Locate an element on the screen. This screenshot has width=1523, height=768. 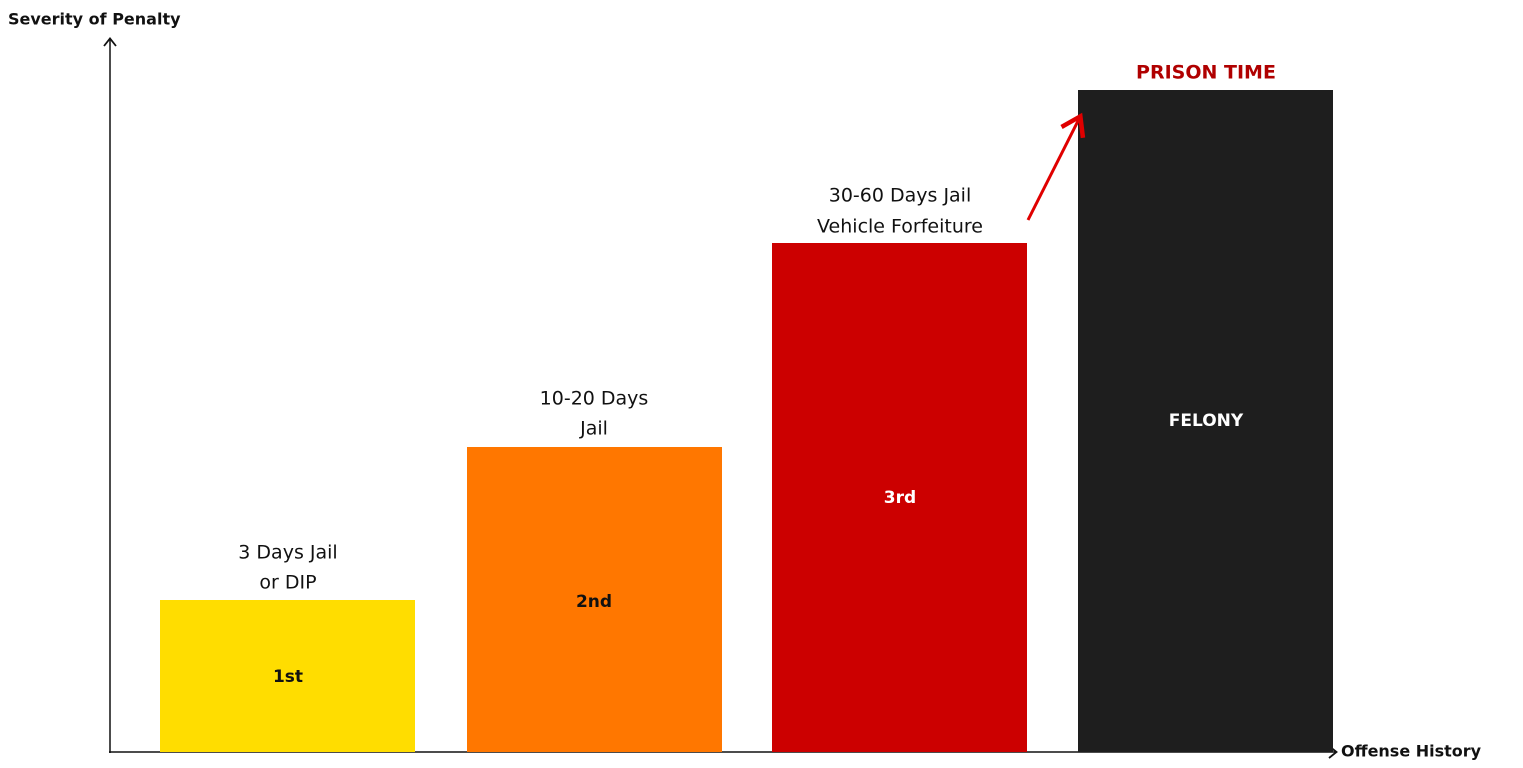
bar-caption: or DIP is located at coordinates (287, 583).